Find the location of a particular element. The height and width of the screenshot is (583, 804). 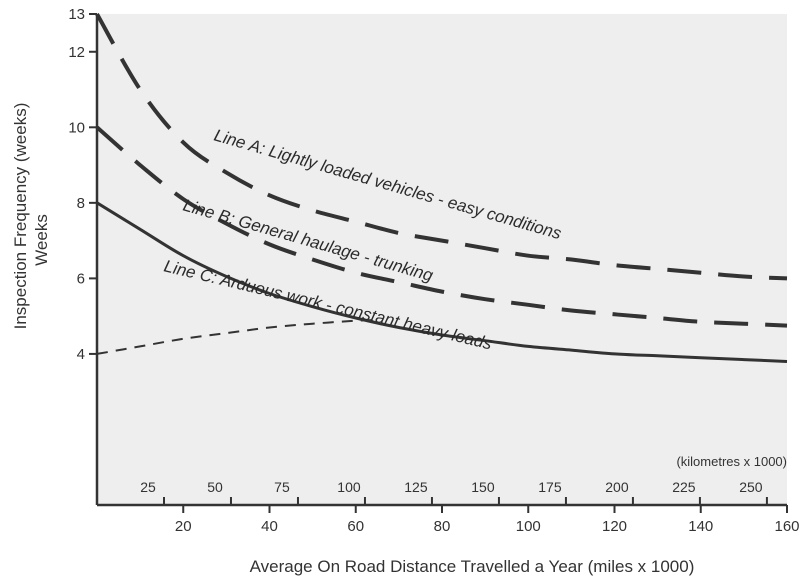

x-tick-label: 60 is located at coordinates (355, 526).